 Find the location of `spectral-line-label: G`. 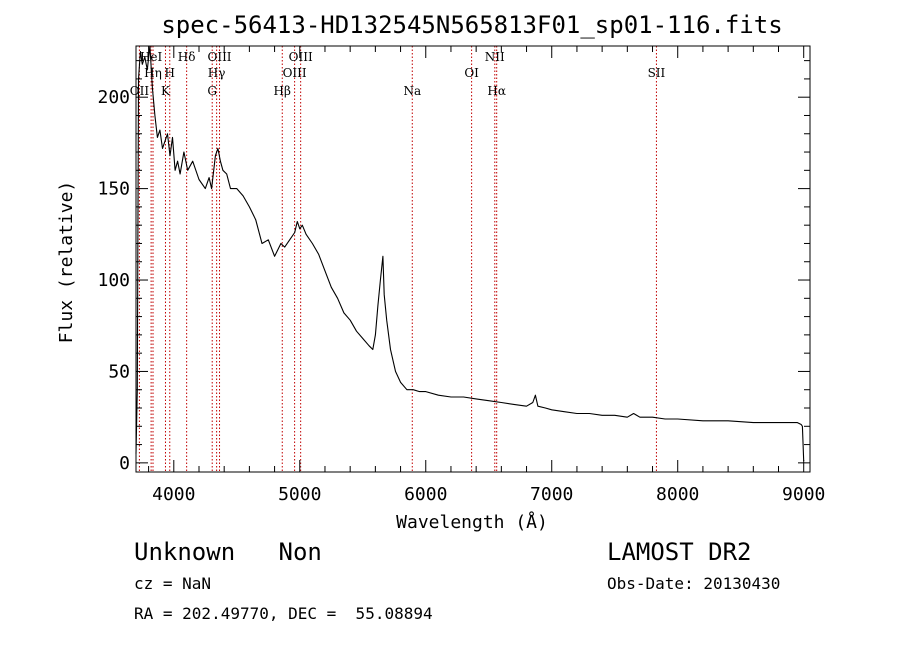

spectral-line-label: G is located at coordinates (212, 91).